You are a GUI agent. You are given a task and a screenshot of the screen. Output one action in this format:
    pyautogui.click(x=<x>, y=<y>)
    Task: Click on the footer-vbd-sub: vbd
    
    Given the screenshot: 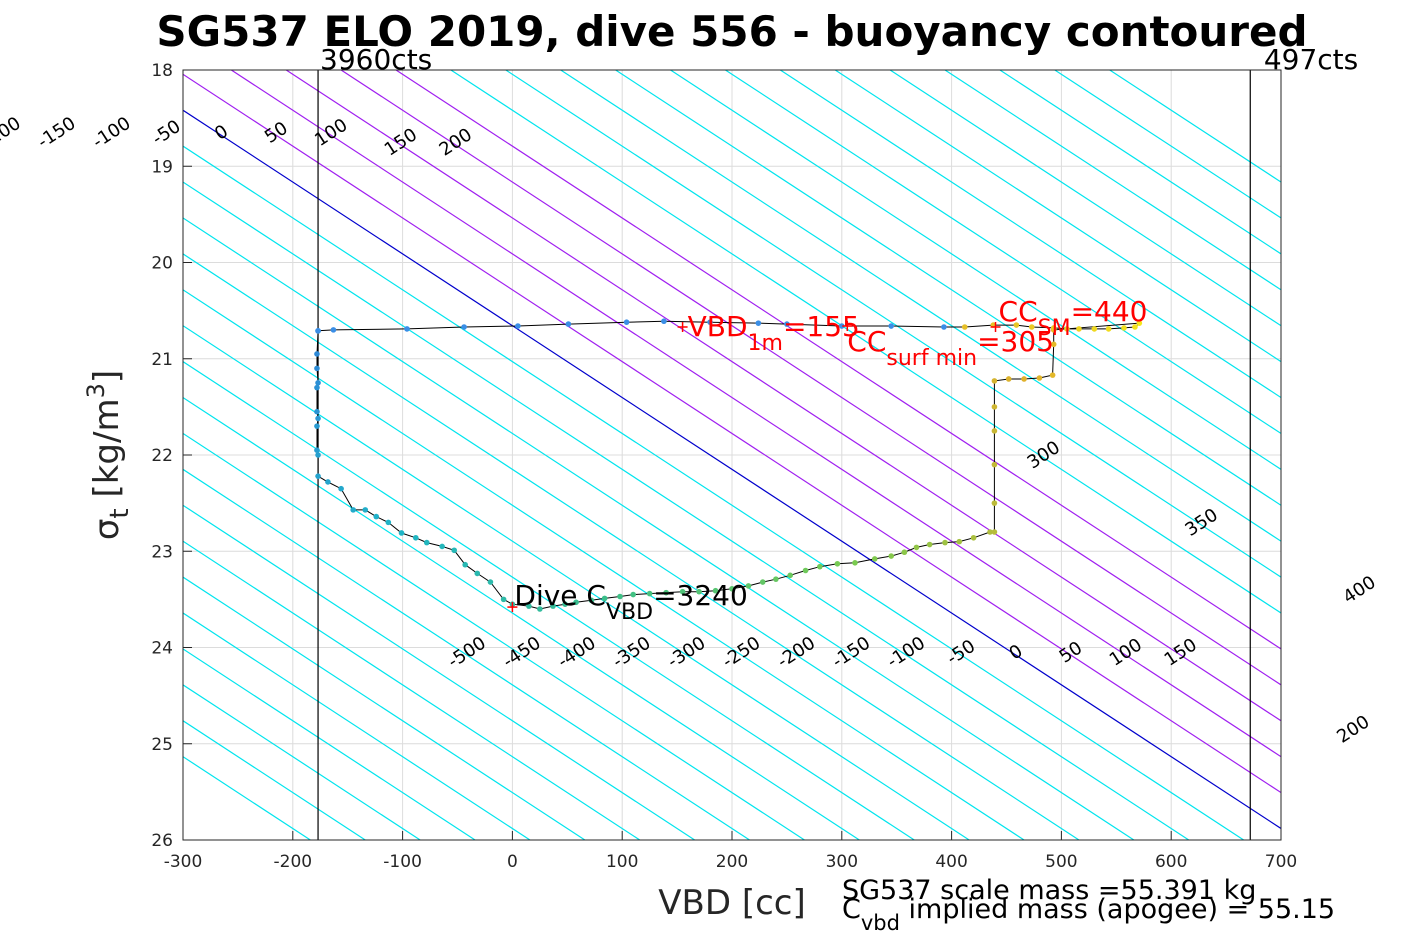 What is the action you would take?
    pyautogui.click(x=880, y=923)
    